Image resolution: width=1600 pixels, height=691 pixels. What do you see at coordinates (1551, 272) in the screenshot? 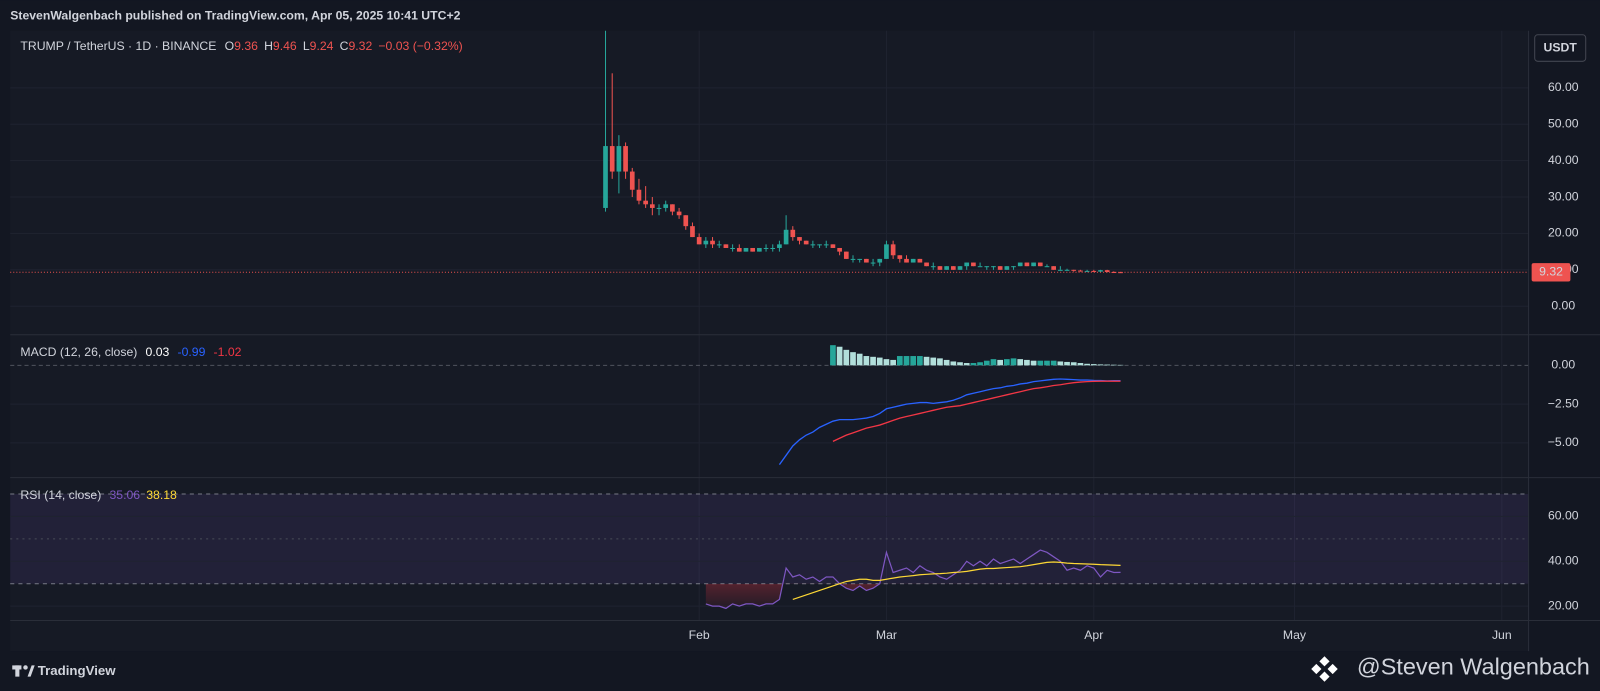
I see `price-label-box` at bounding box center [1551, 272].